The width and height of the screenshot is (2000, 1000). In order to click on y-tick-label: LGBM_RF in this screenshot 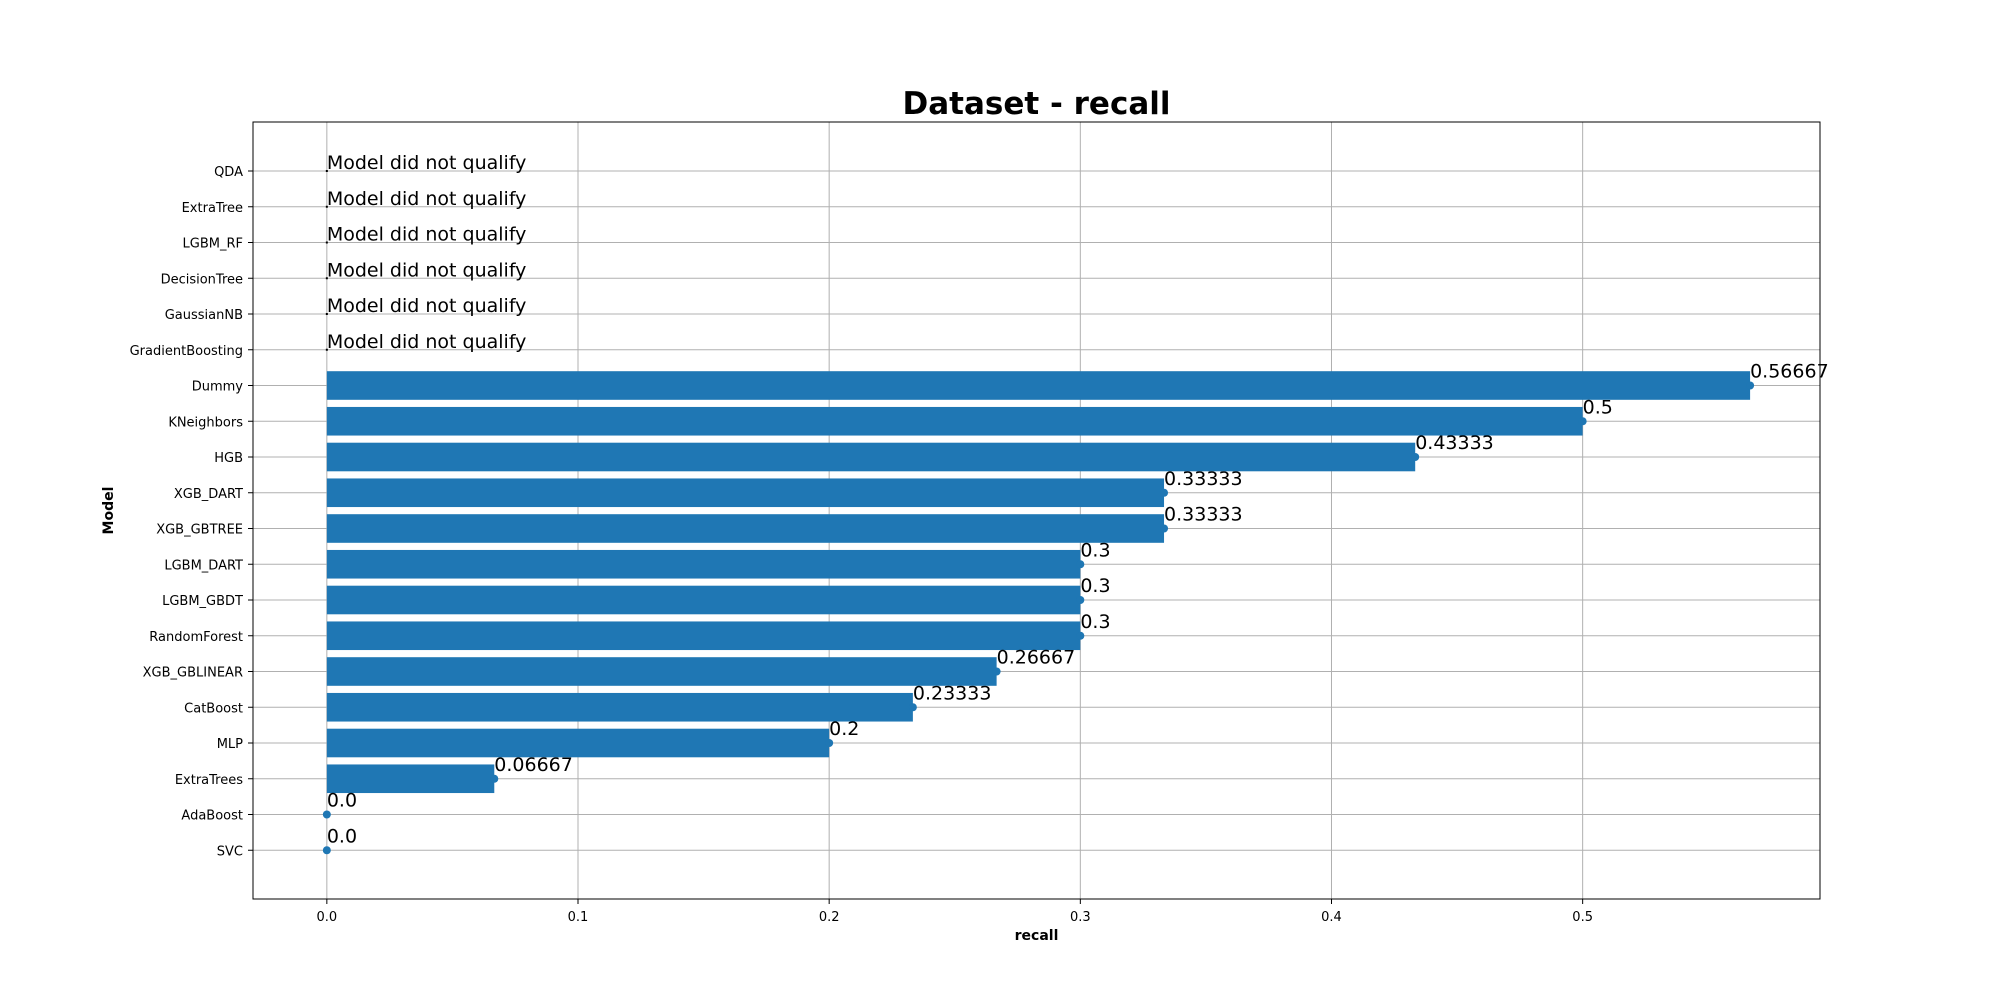, I will do `click(213, 244)`.